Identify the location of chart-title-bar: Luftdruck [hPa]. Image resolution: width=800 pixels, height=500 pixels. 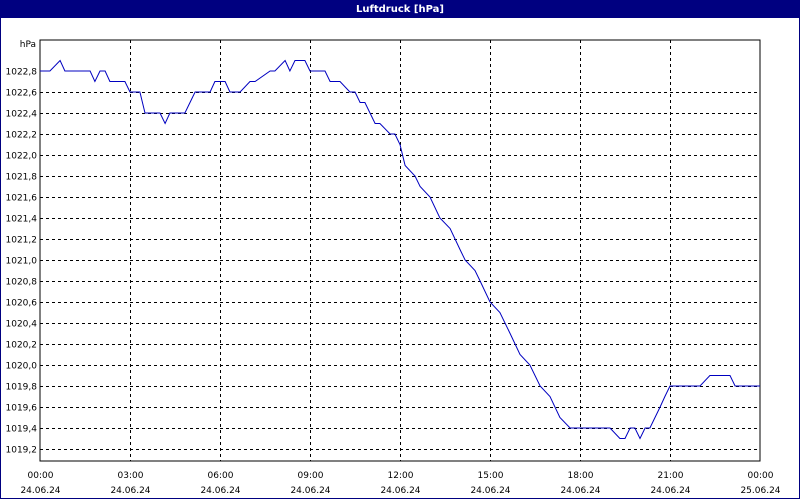
(400, 9).